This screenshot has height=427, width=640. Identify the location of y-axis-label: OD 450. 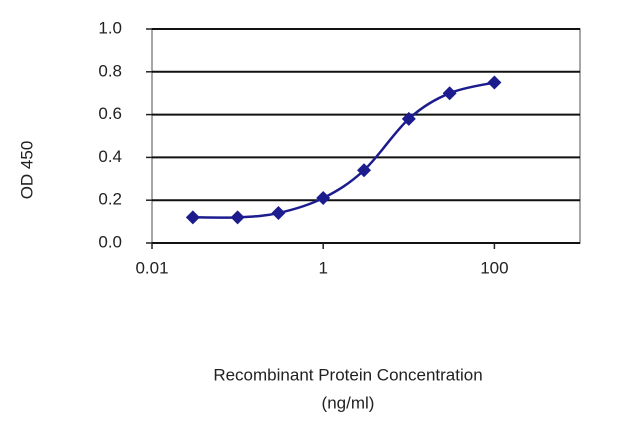
(26, 170).